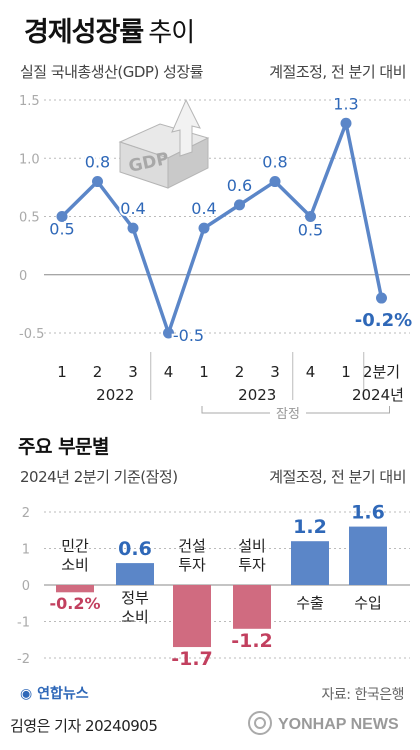 The image size is (420, 750). Describe the element at coordinates (310, 527) in the screenshot. I see `bar-value-label: 1.2` at that location.